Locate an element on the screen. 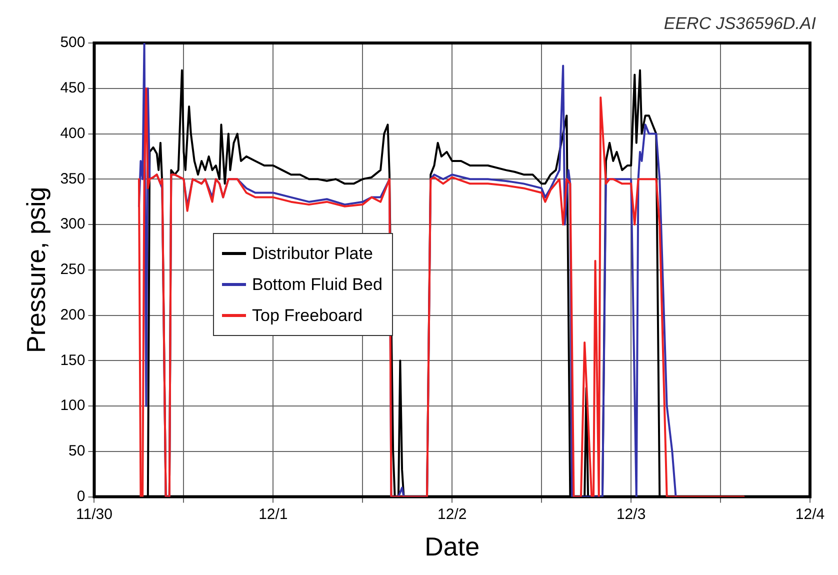  x-tick-label: 11/30 is located at coordinates (94, 514).